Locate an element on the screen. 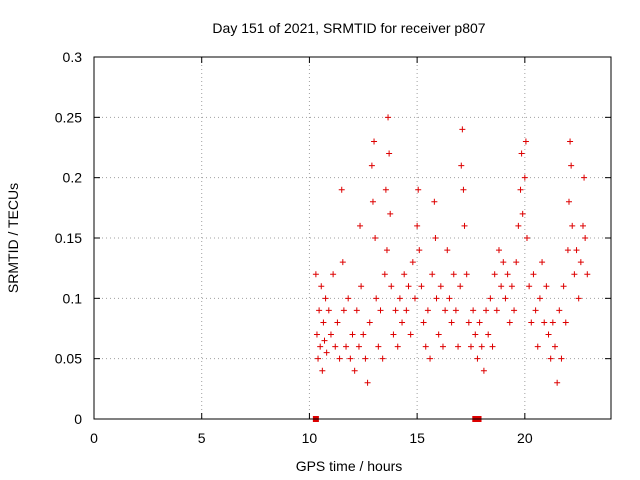 The width and height of the screenshot is (640, 480). y-tick-label: 0.1 is located at coordinates (73, 298).